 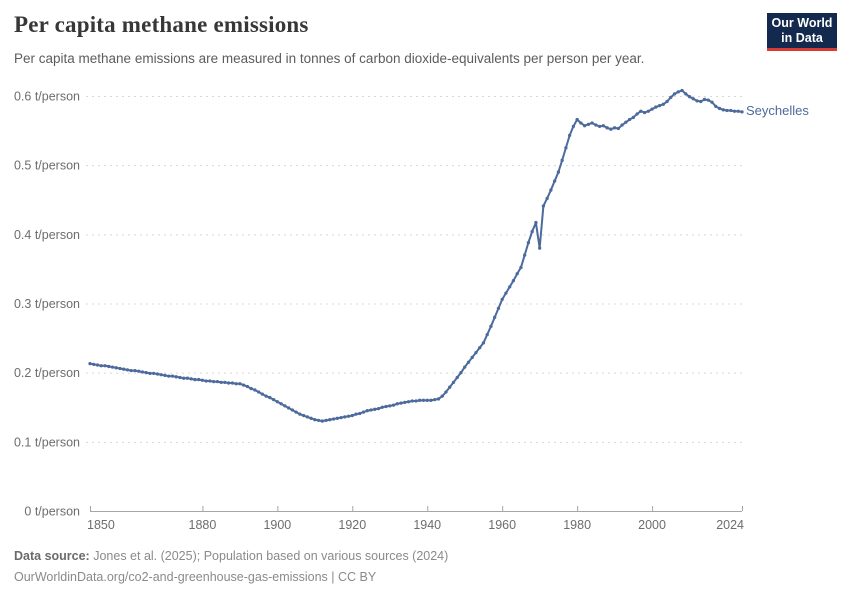 I want to click on owid-logo-line2: in Data, so click(x=802, y=38).